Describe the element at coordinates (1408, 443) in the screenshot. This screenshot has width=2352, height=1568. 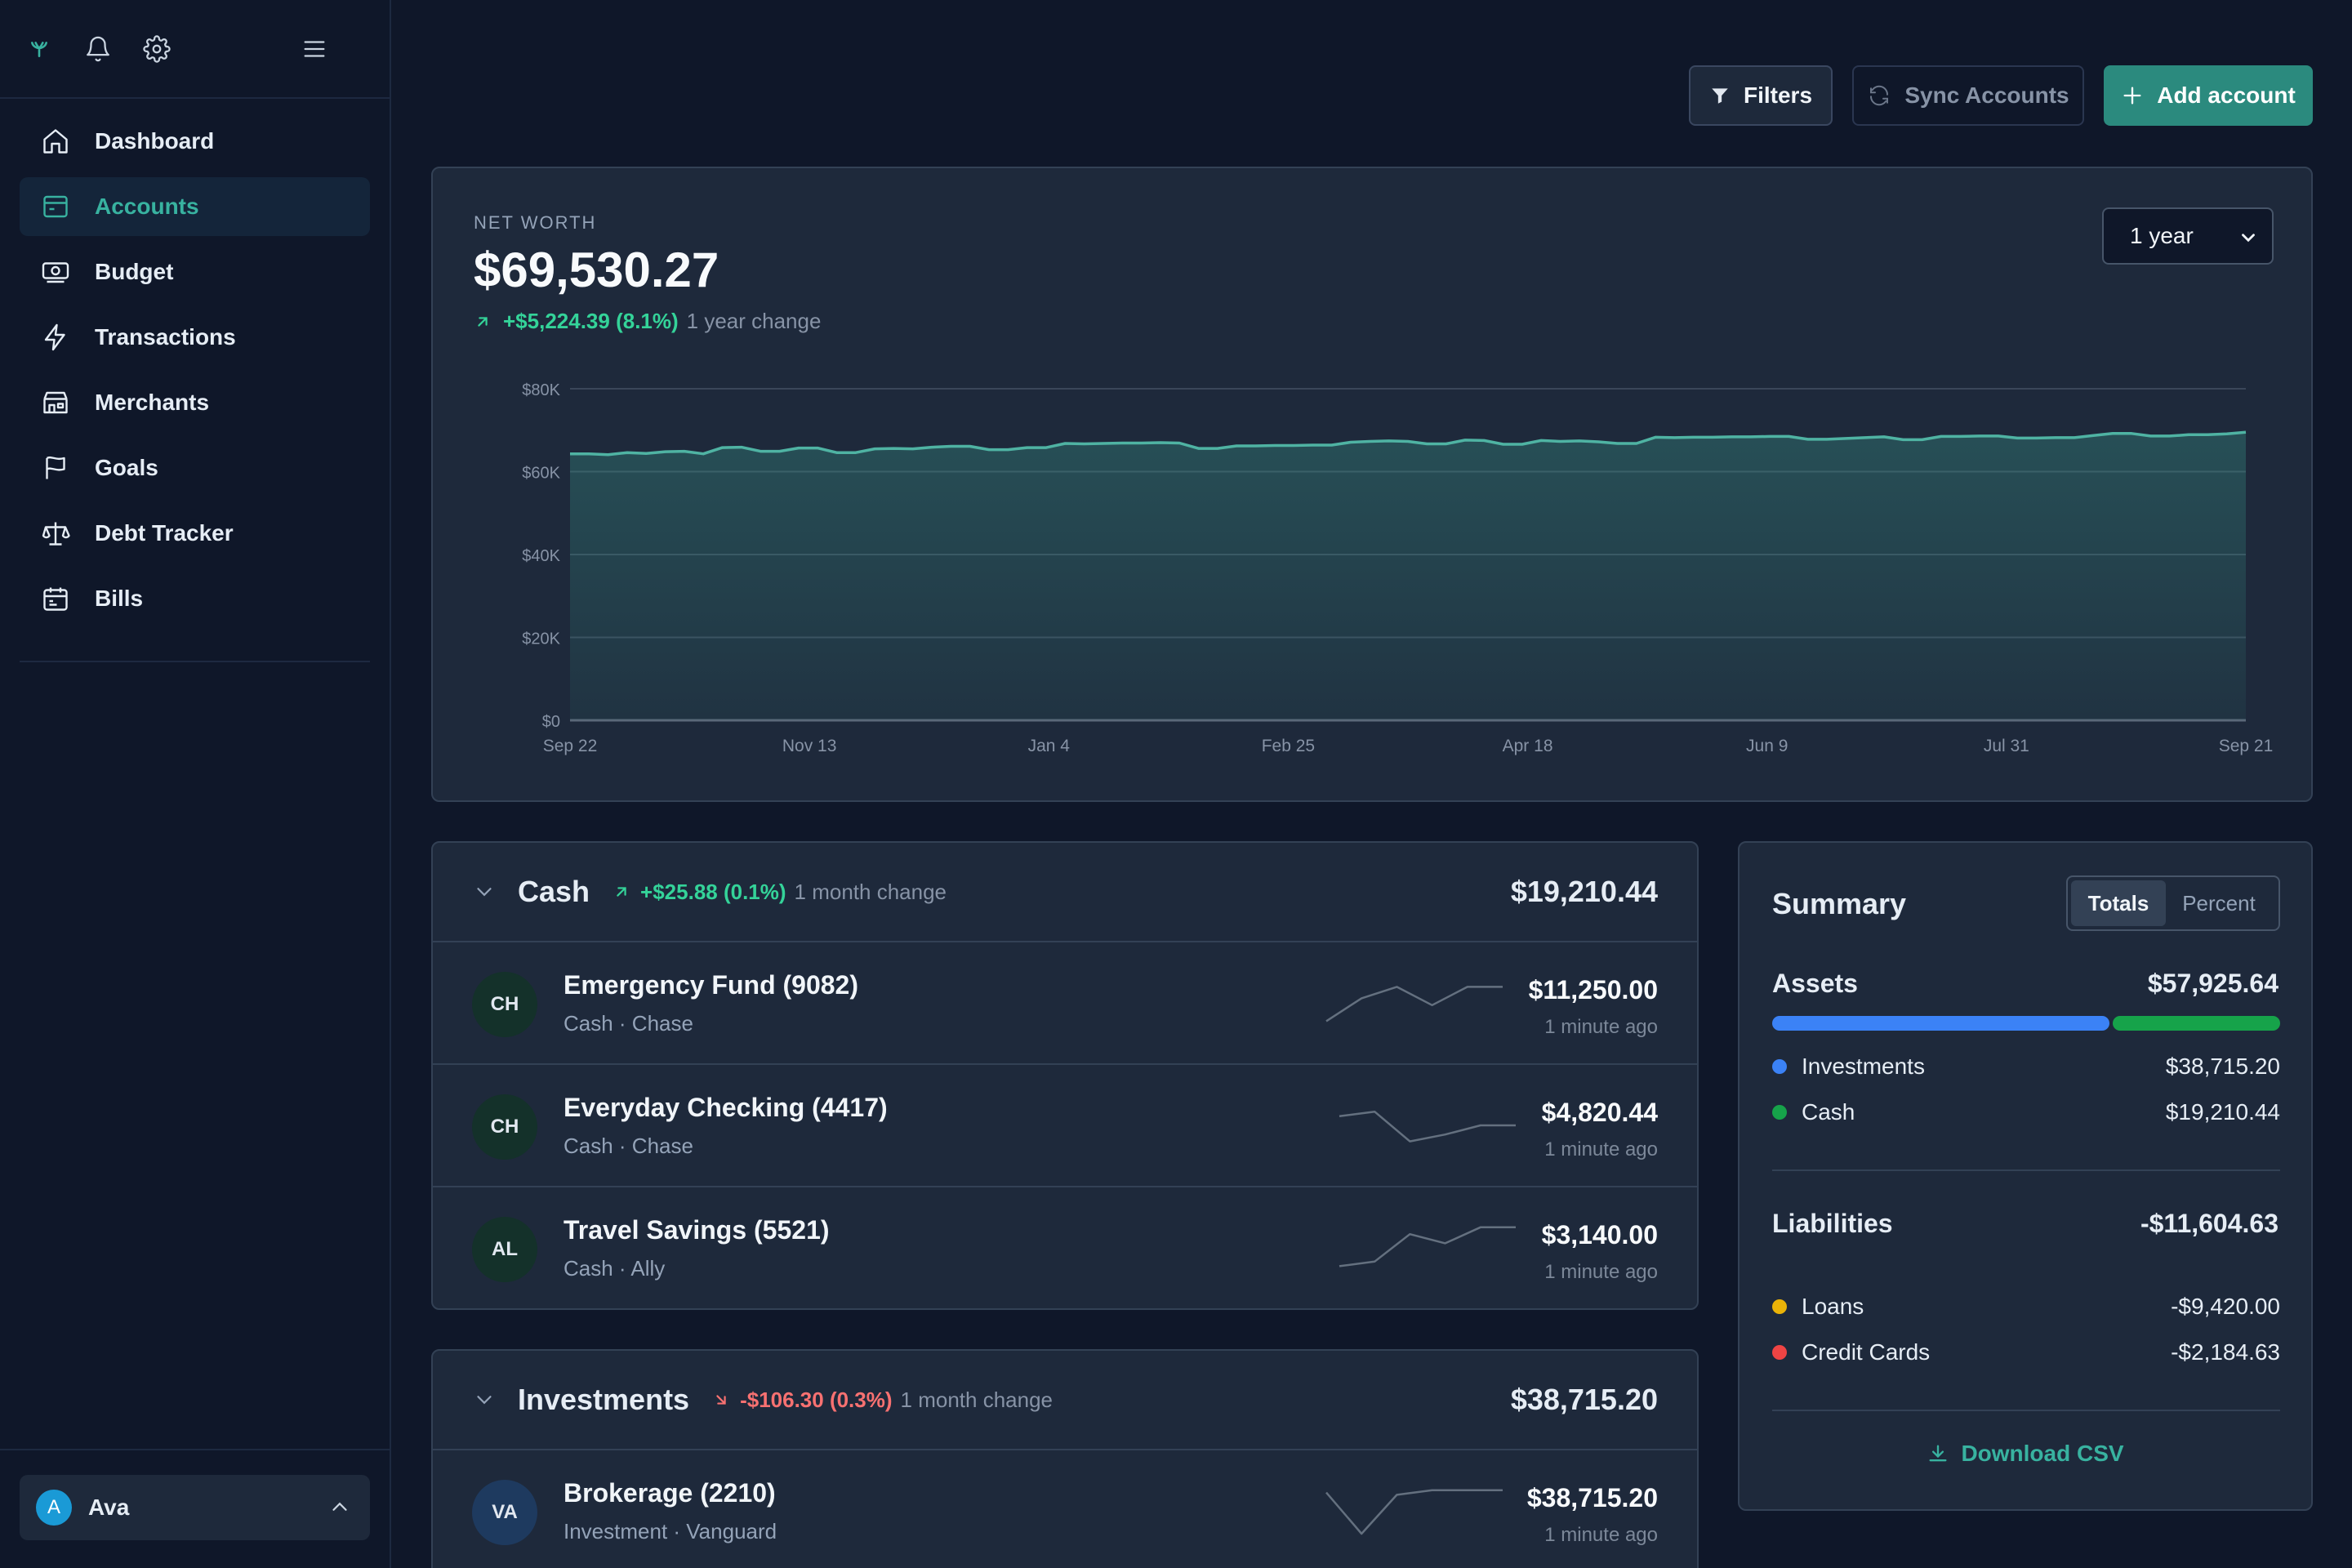
I see `chart-series-line` at that location.